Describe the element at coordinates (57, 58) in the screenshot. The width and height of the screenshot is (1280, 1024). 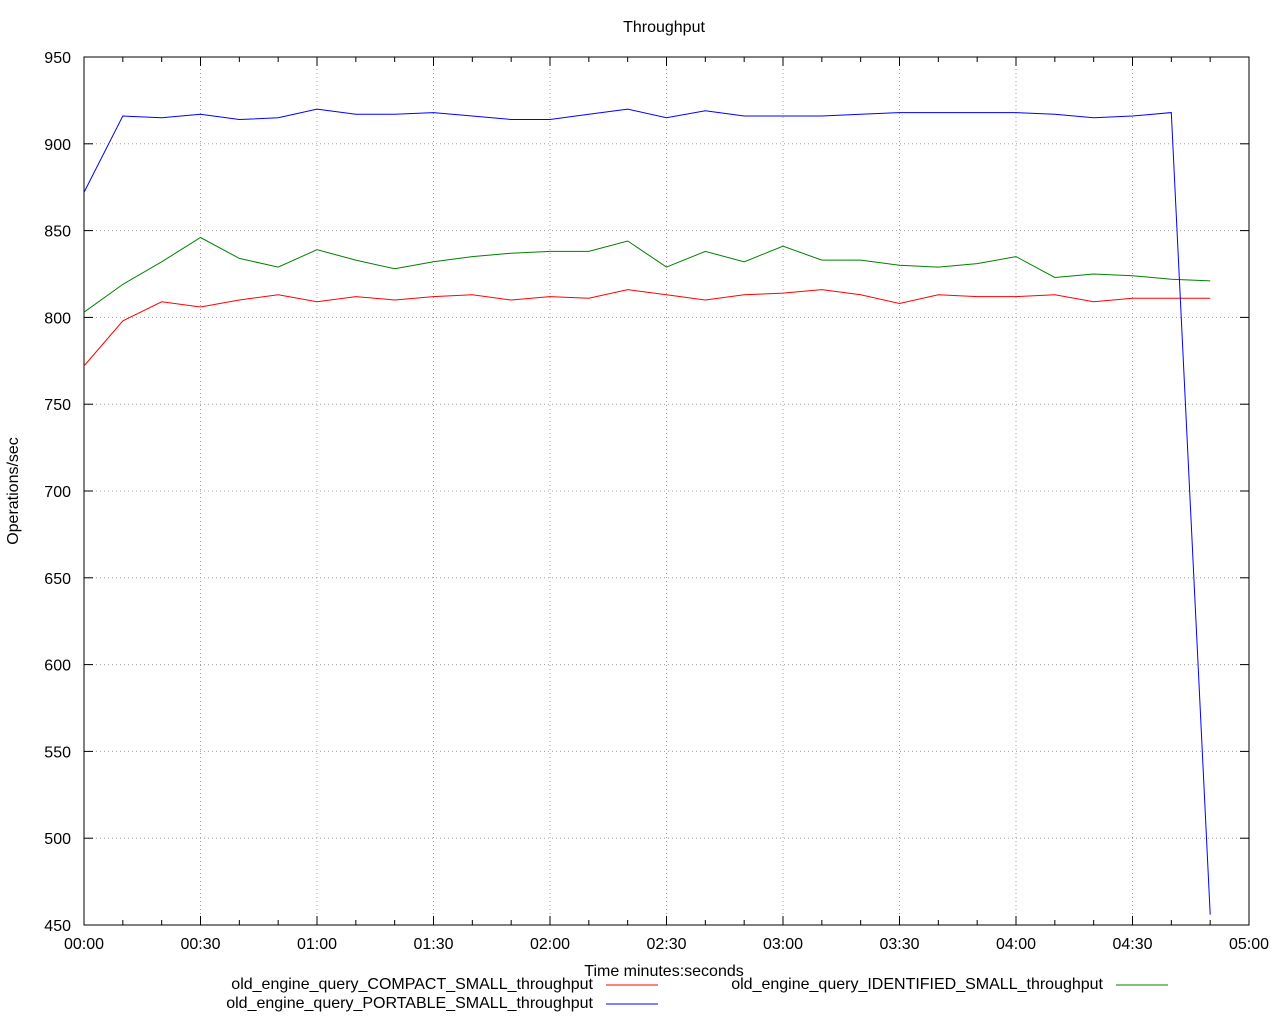
I see `y-tick-label: 950` at that location.